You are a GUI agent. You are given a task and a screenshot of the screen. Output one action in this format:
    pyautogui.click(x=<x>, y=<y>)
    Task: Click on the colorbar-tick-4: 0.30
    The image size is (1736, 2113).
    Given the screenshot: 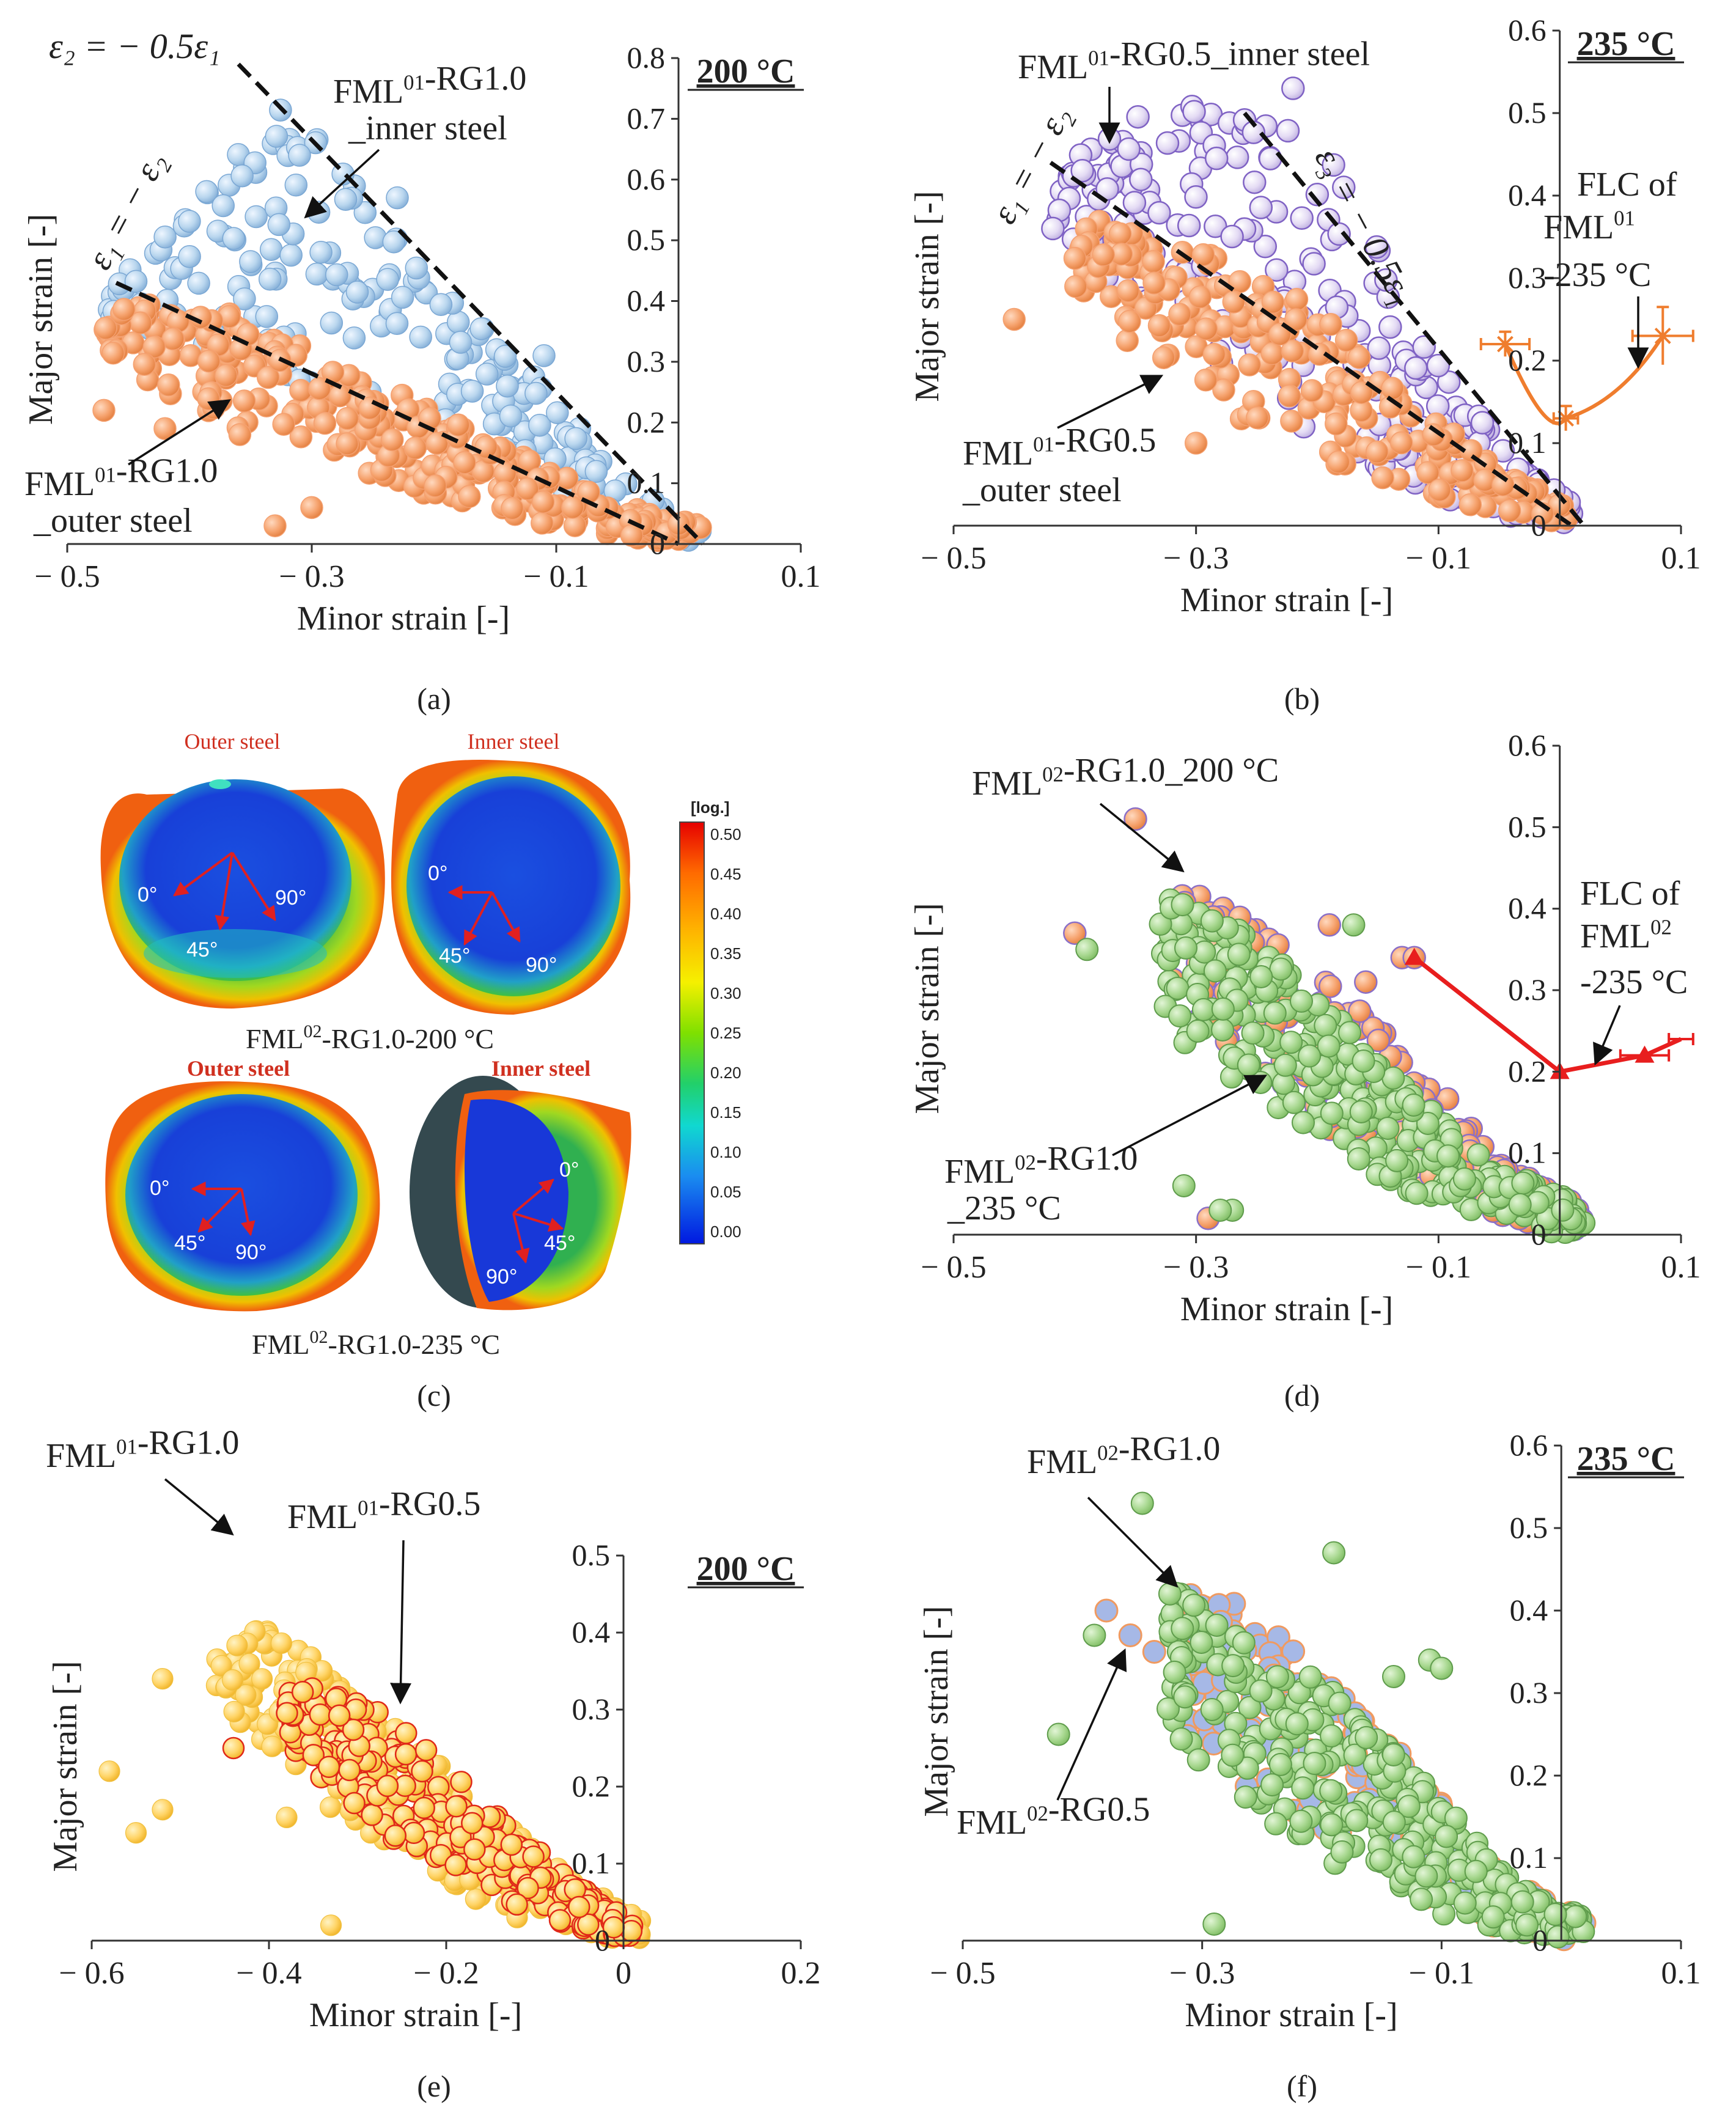 What is the action you would take?
    pyautogui.click(x=725, y=993)
    